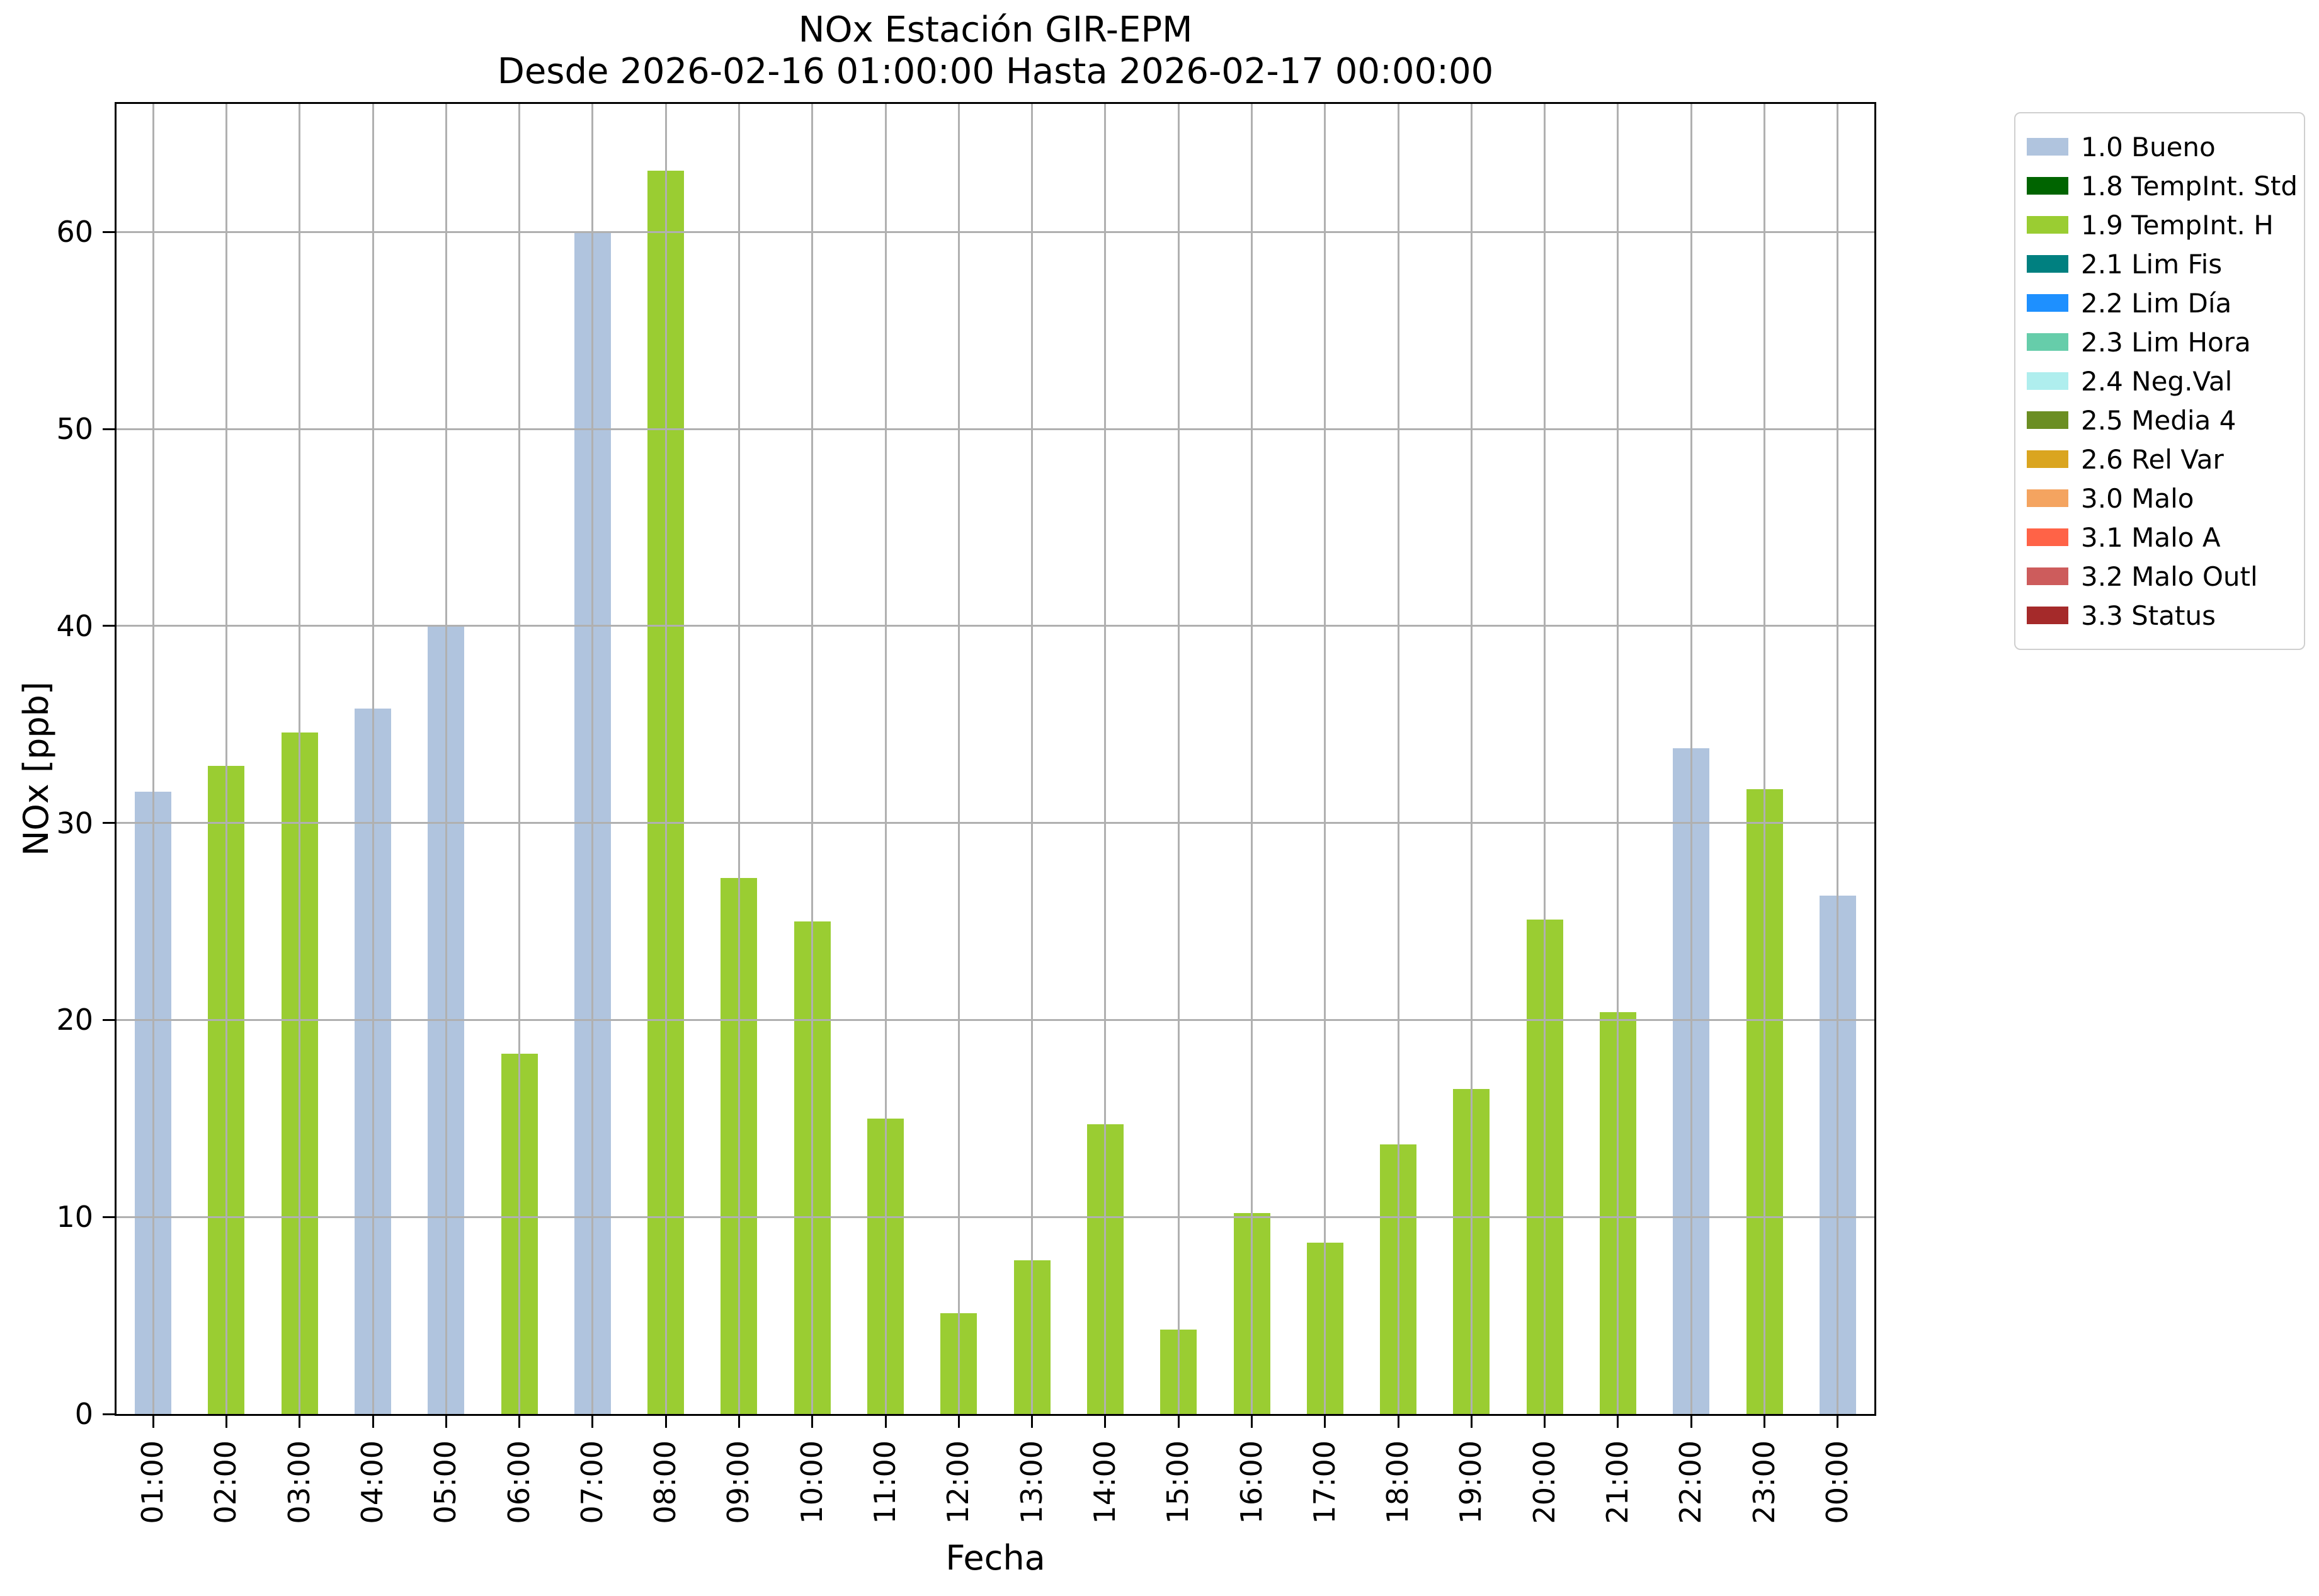  What do you see at coordinates (665, 759) in the screenshot?
I see `vertical-gridline-08:00` at bounding box center [665, 759].